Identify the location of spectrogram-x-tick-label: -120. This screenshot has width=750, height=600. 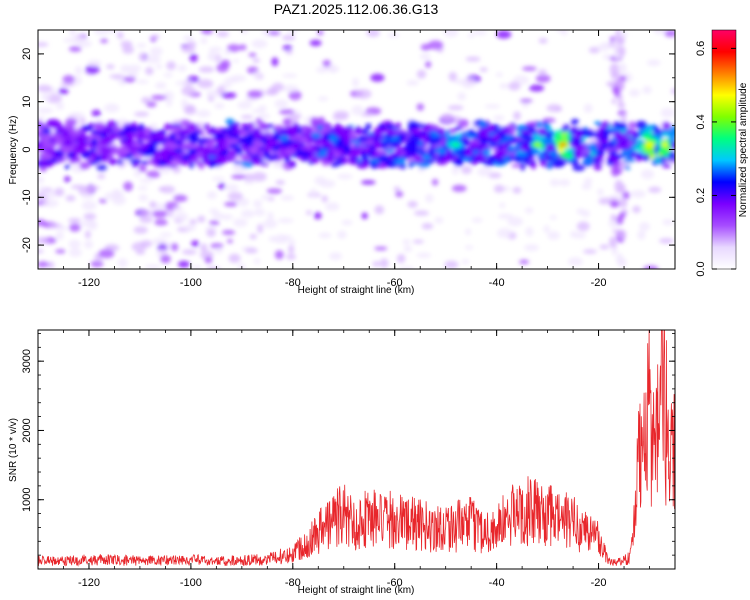
(89, 283).